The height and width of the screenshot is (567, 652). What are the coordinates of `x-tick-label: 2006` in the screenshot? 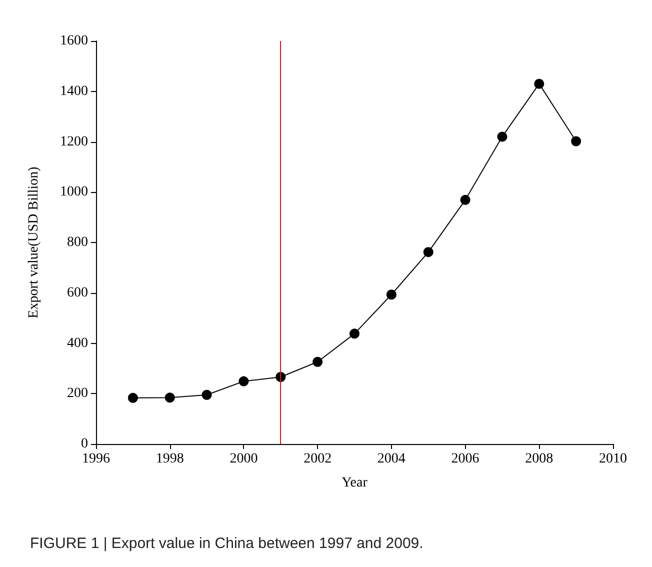 It's located at (465, 459).